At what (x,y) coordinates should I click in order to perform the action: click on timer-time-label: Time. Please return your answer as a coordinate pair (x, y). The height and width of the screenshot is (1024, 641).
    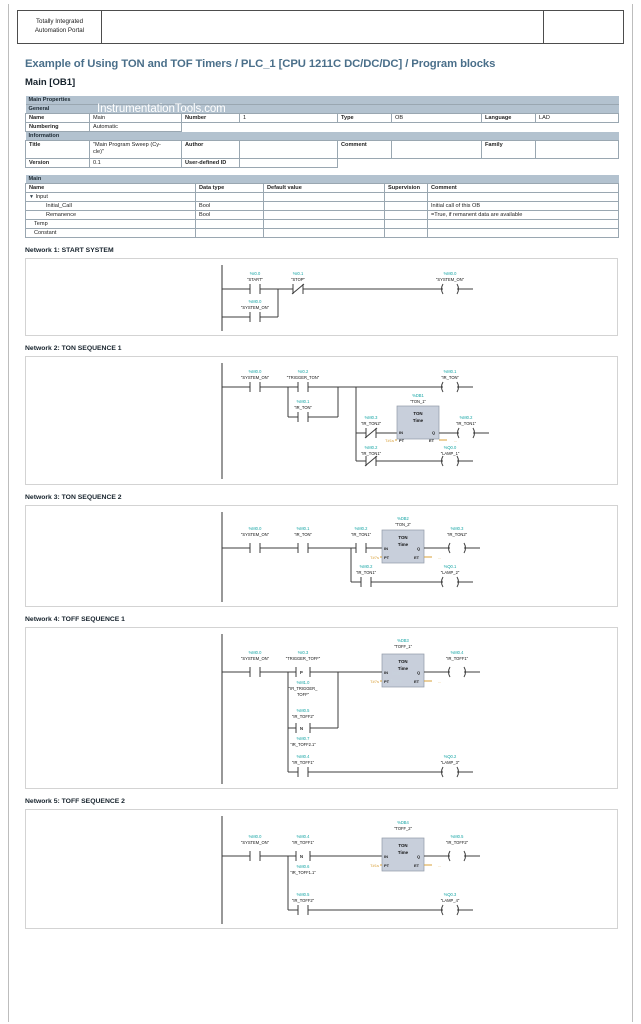
    Looking at the image, I should click on (403, 668).